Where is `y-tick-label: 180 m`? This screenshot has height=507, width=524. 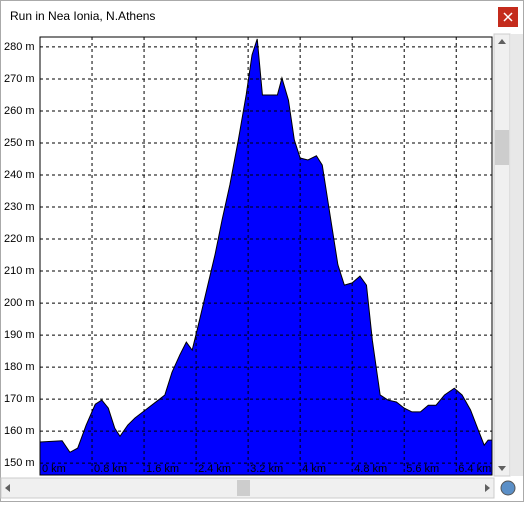
y-tick-label: 180 m is located at coordinates (19, 367).